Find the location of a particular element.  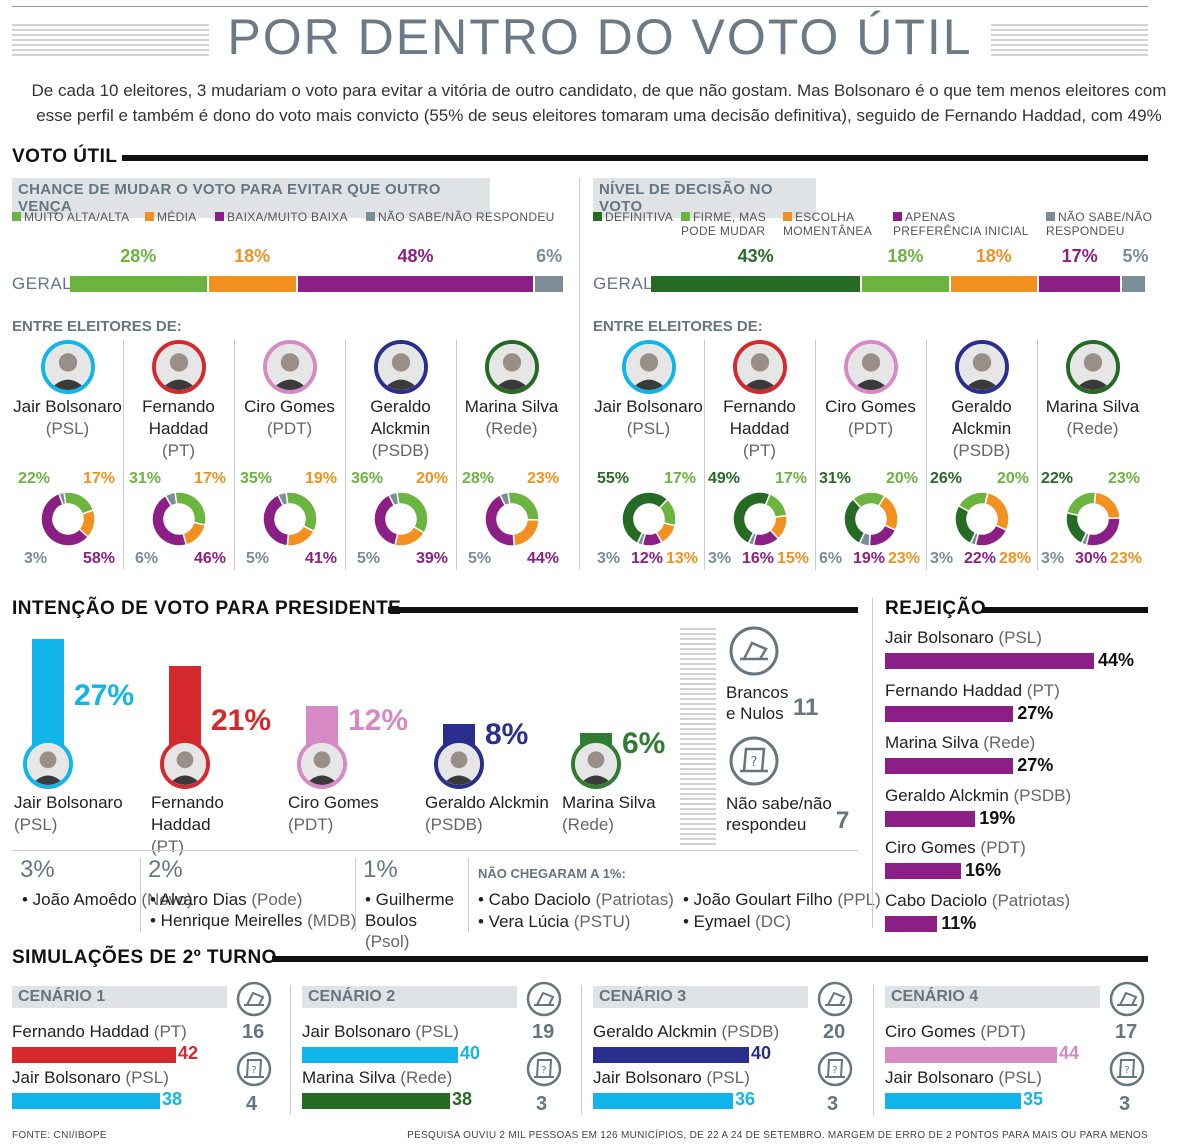

other-candidate: • Cabo Daciolo (Patriotas) is located at coordinates (576, 899).